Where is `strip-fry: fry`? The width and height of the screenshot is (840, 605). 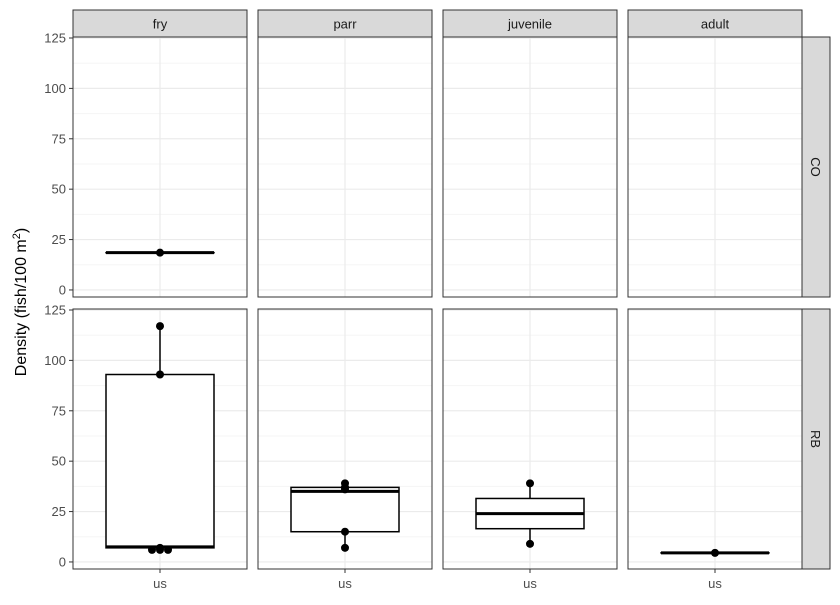
strip-fry: fry is located at coordinates (160, 23).